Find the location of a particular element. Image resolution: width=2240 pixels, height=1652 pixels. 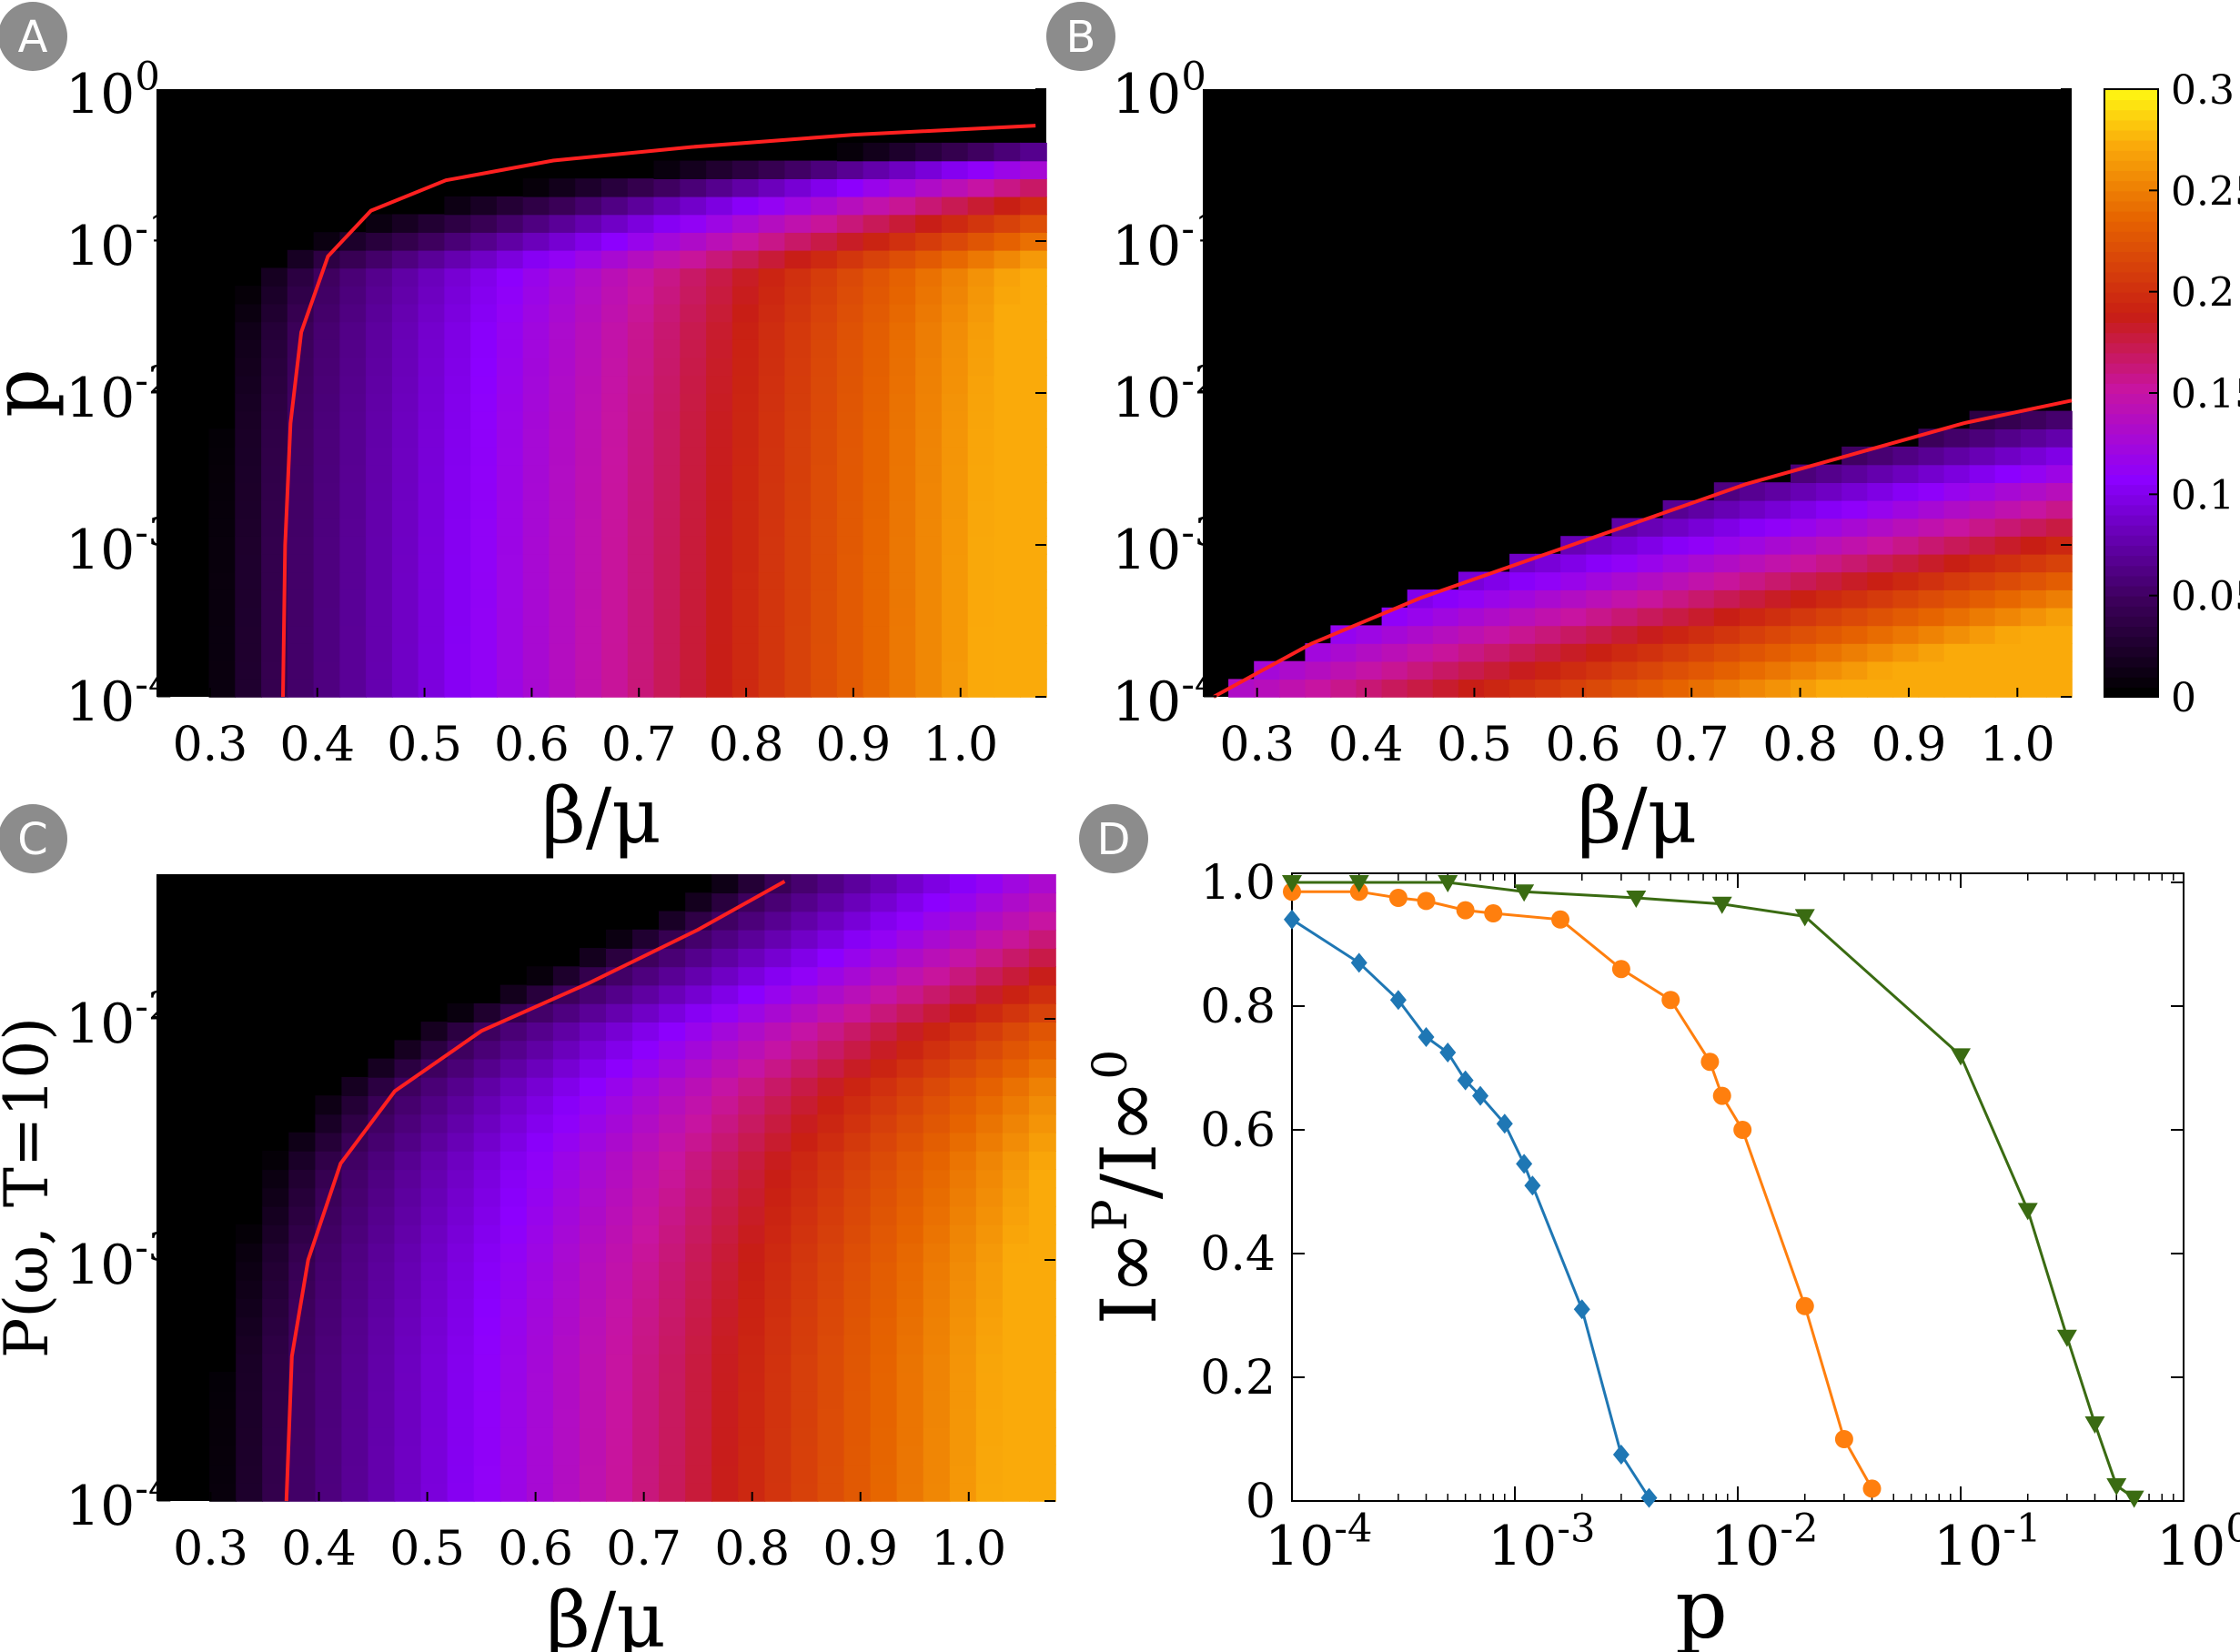

y-tick-label: 100 is located at coordinates (113, 90).